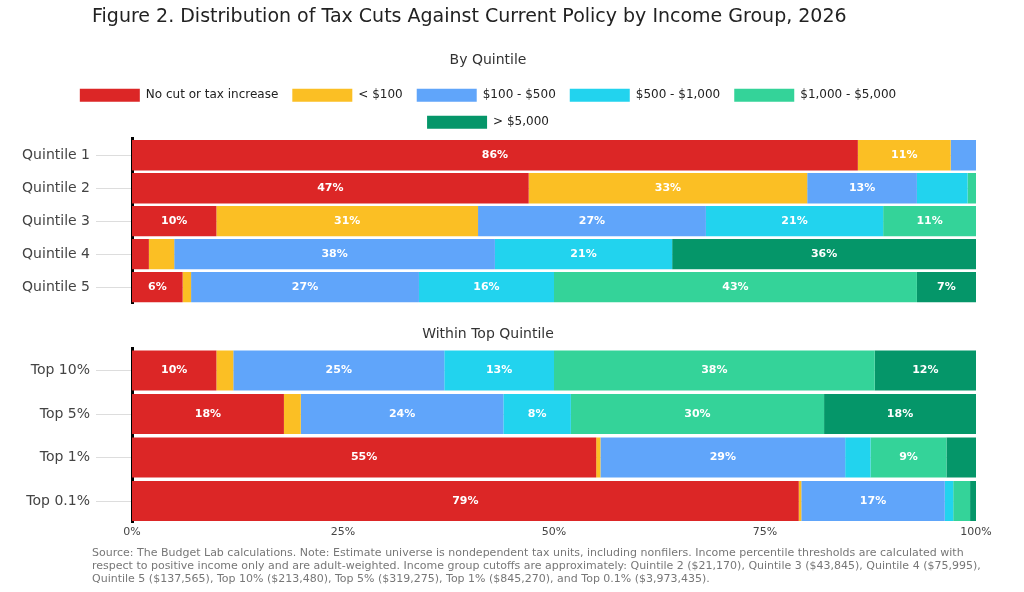  What do you see at coordinates (56, 153) in the screenshot?
I see `y-tick-label: Quintile 1` at bounding box center [56, 153].